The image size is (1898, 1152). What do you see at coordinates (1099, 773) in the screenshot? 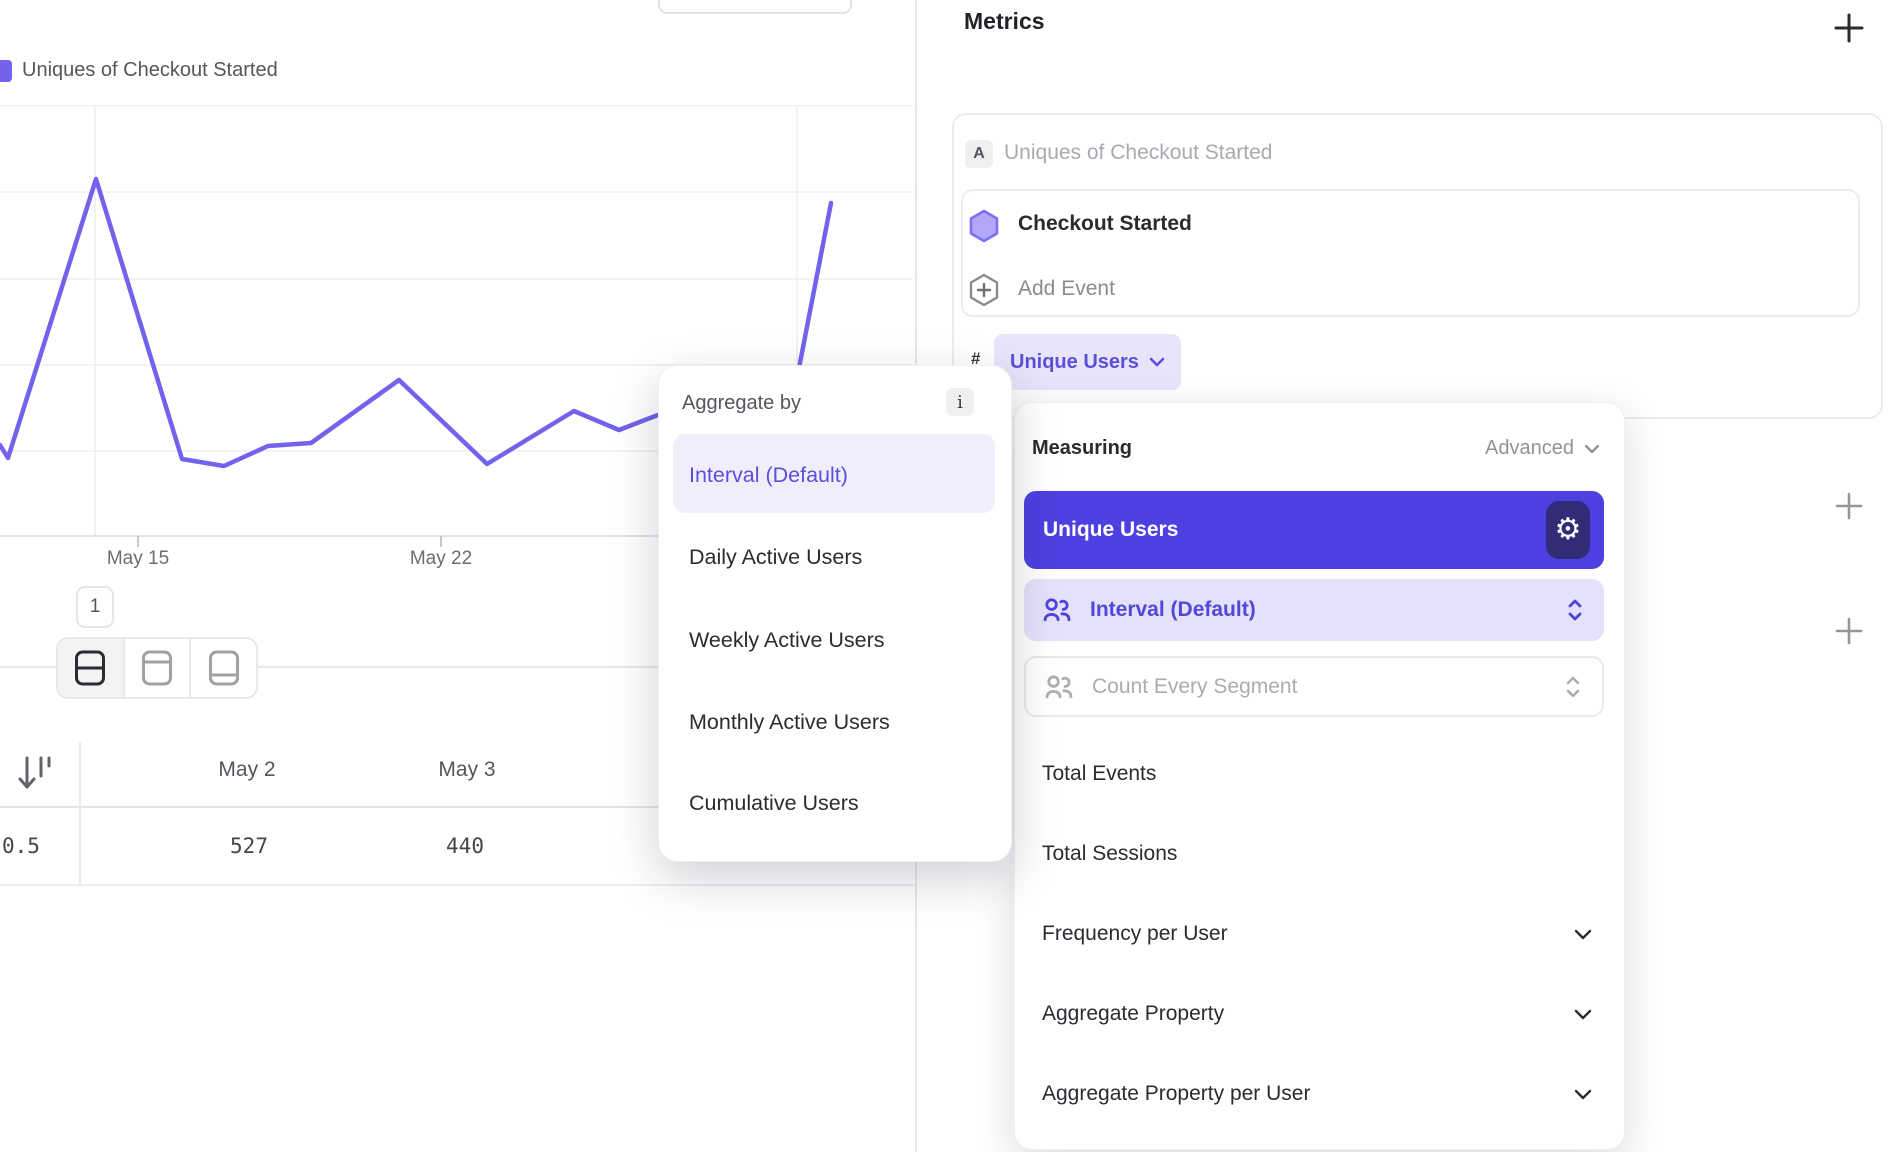
I see `measuring-option-total-events: Total Events` at bounding box center [1099, 773].